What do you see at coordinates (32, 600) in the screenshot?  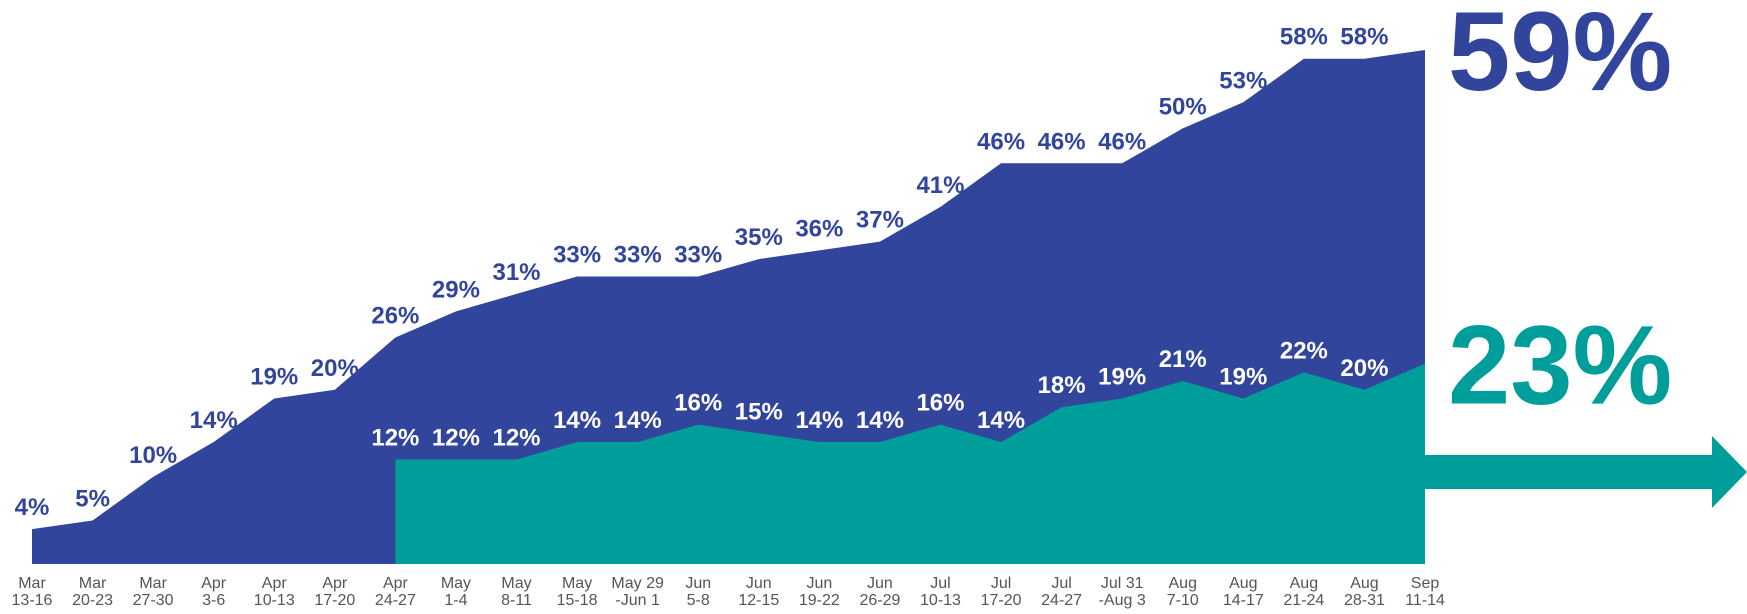 I see `tick-line: 13-16` at bounding box center [32, 600].